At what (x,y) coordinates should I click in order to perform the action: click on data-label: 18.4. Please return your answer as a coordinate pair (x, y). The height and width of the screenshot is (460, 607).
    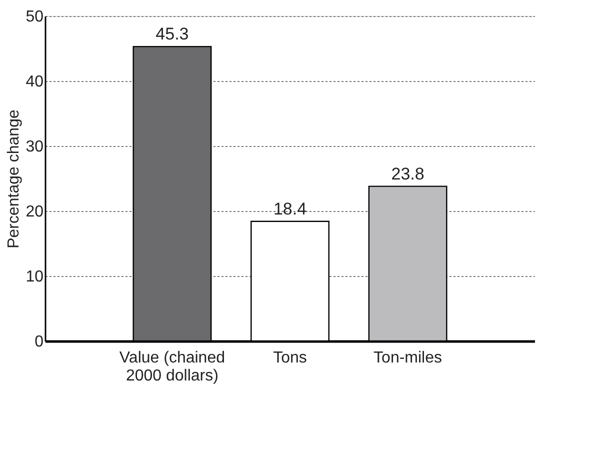
    Looking at the image, I should click on (290, 208).